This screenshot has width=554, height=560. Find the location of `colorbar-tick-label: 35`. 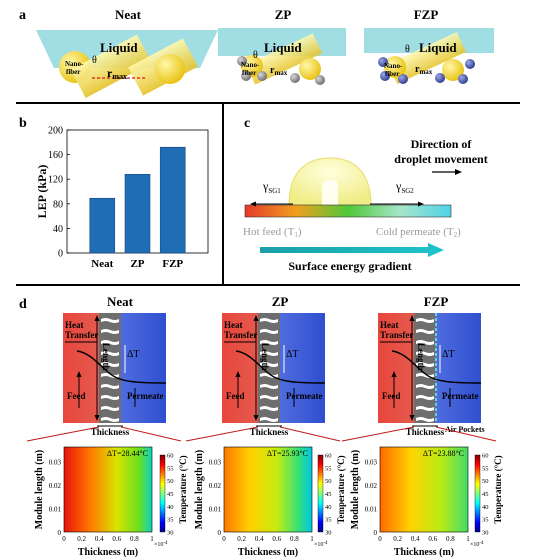

colorbar-tick-label: 35 is located at coordinates (328, 520).